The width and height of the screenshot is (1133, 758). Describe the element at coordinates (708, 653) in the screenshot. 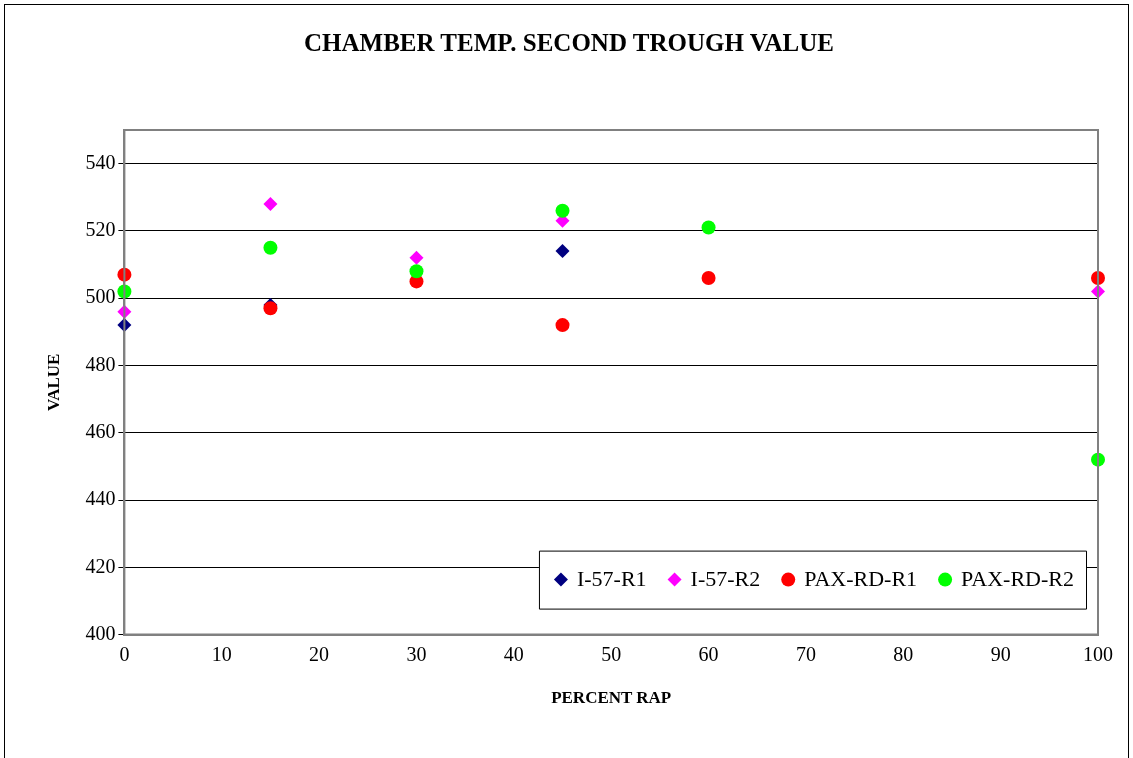

I see `x-tick-label: 60` at that location.